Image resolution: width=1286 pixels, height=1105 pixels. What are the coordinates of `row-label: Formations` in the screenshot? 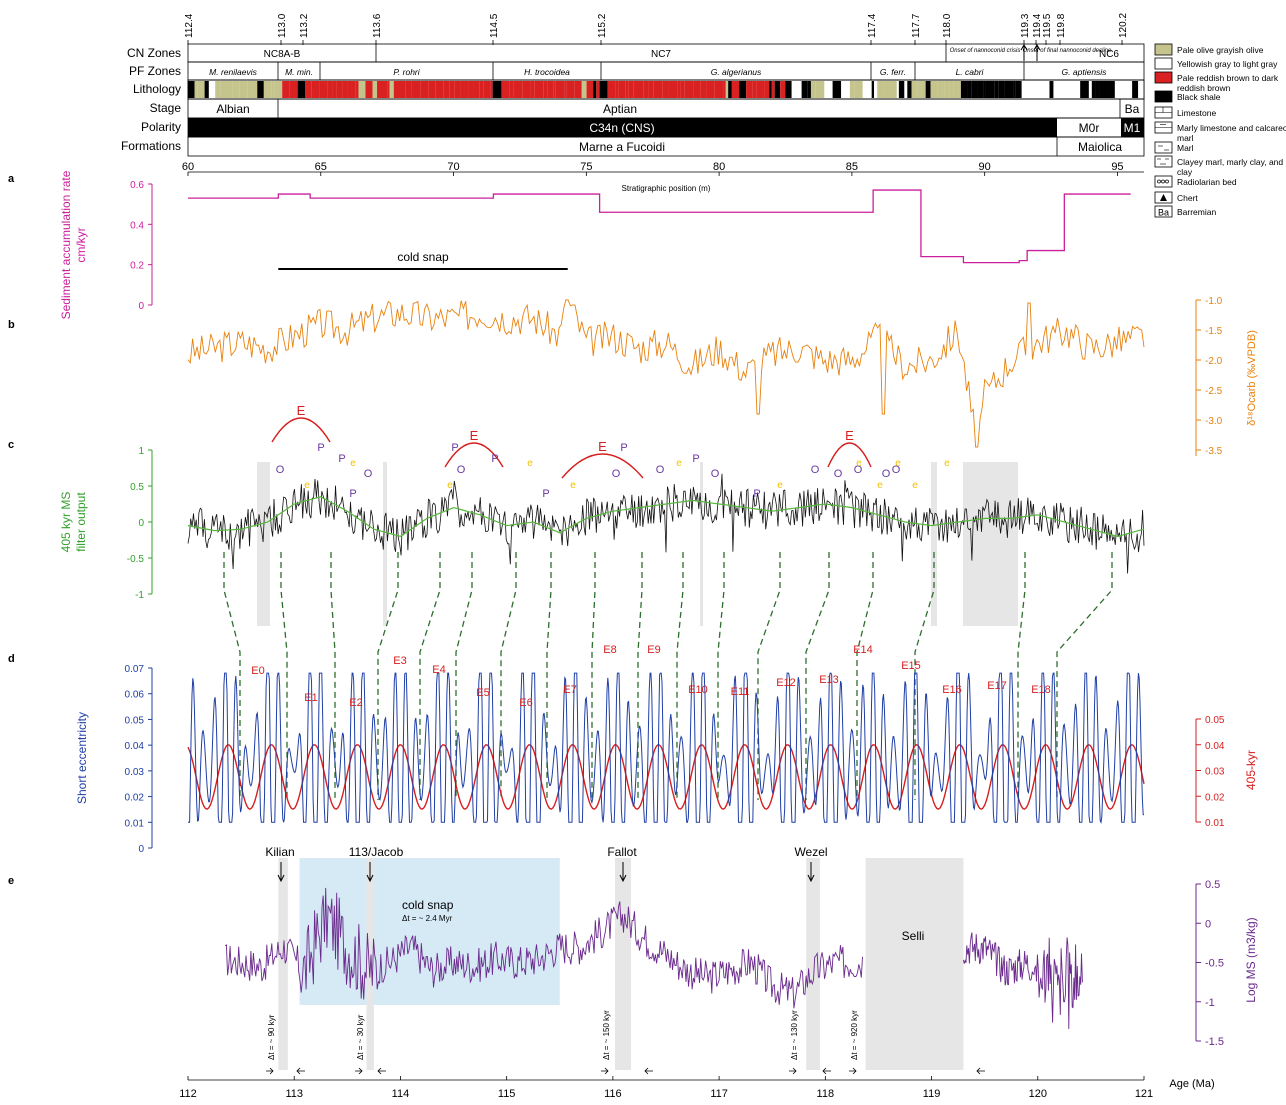 It's located at (151, 146).